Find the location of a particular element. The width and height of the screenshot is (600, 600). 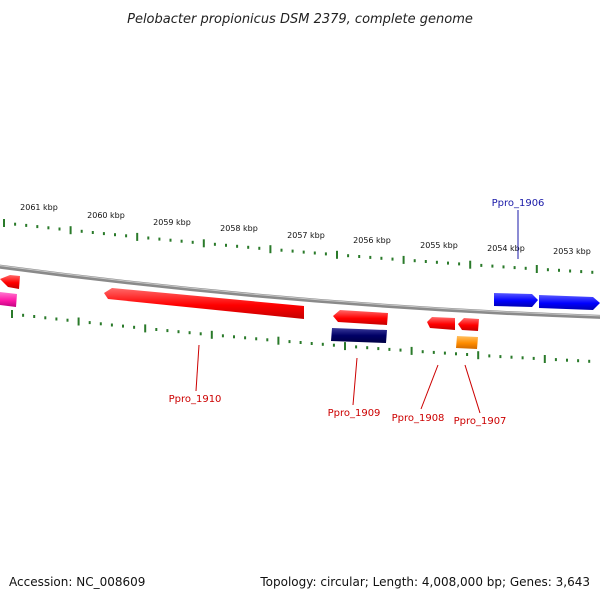

gene-label-ppro-1908: Ppro_1908 is located at coordinates (418, 418).